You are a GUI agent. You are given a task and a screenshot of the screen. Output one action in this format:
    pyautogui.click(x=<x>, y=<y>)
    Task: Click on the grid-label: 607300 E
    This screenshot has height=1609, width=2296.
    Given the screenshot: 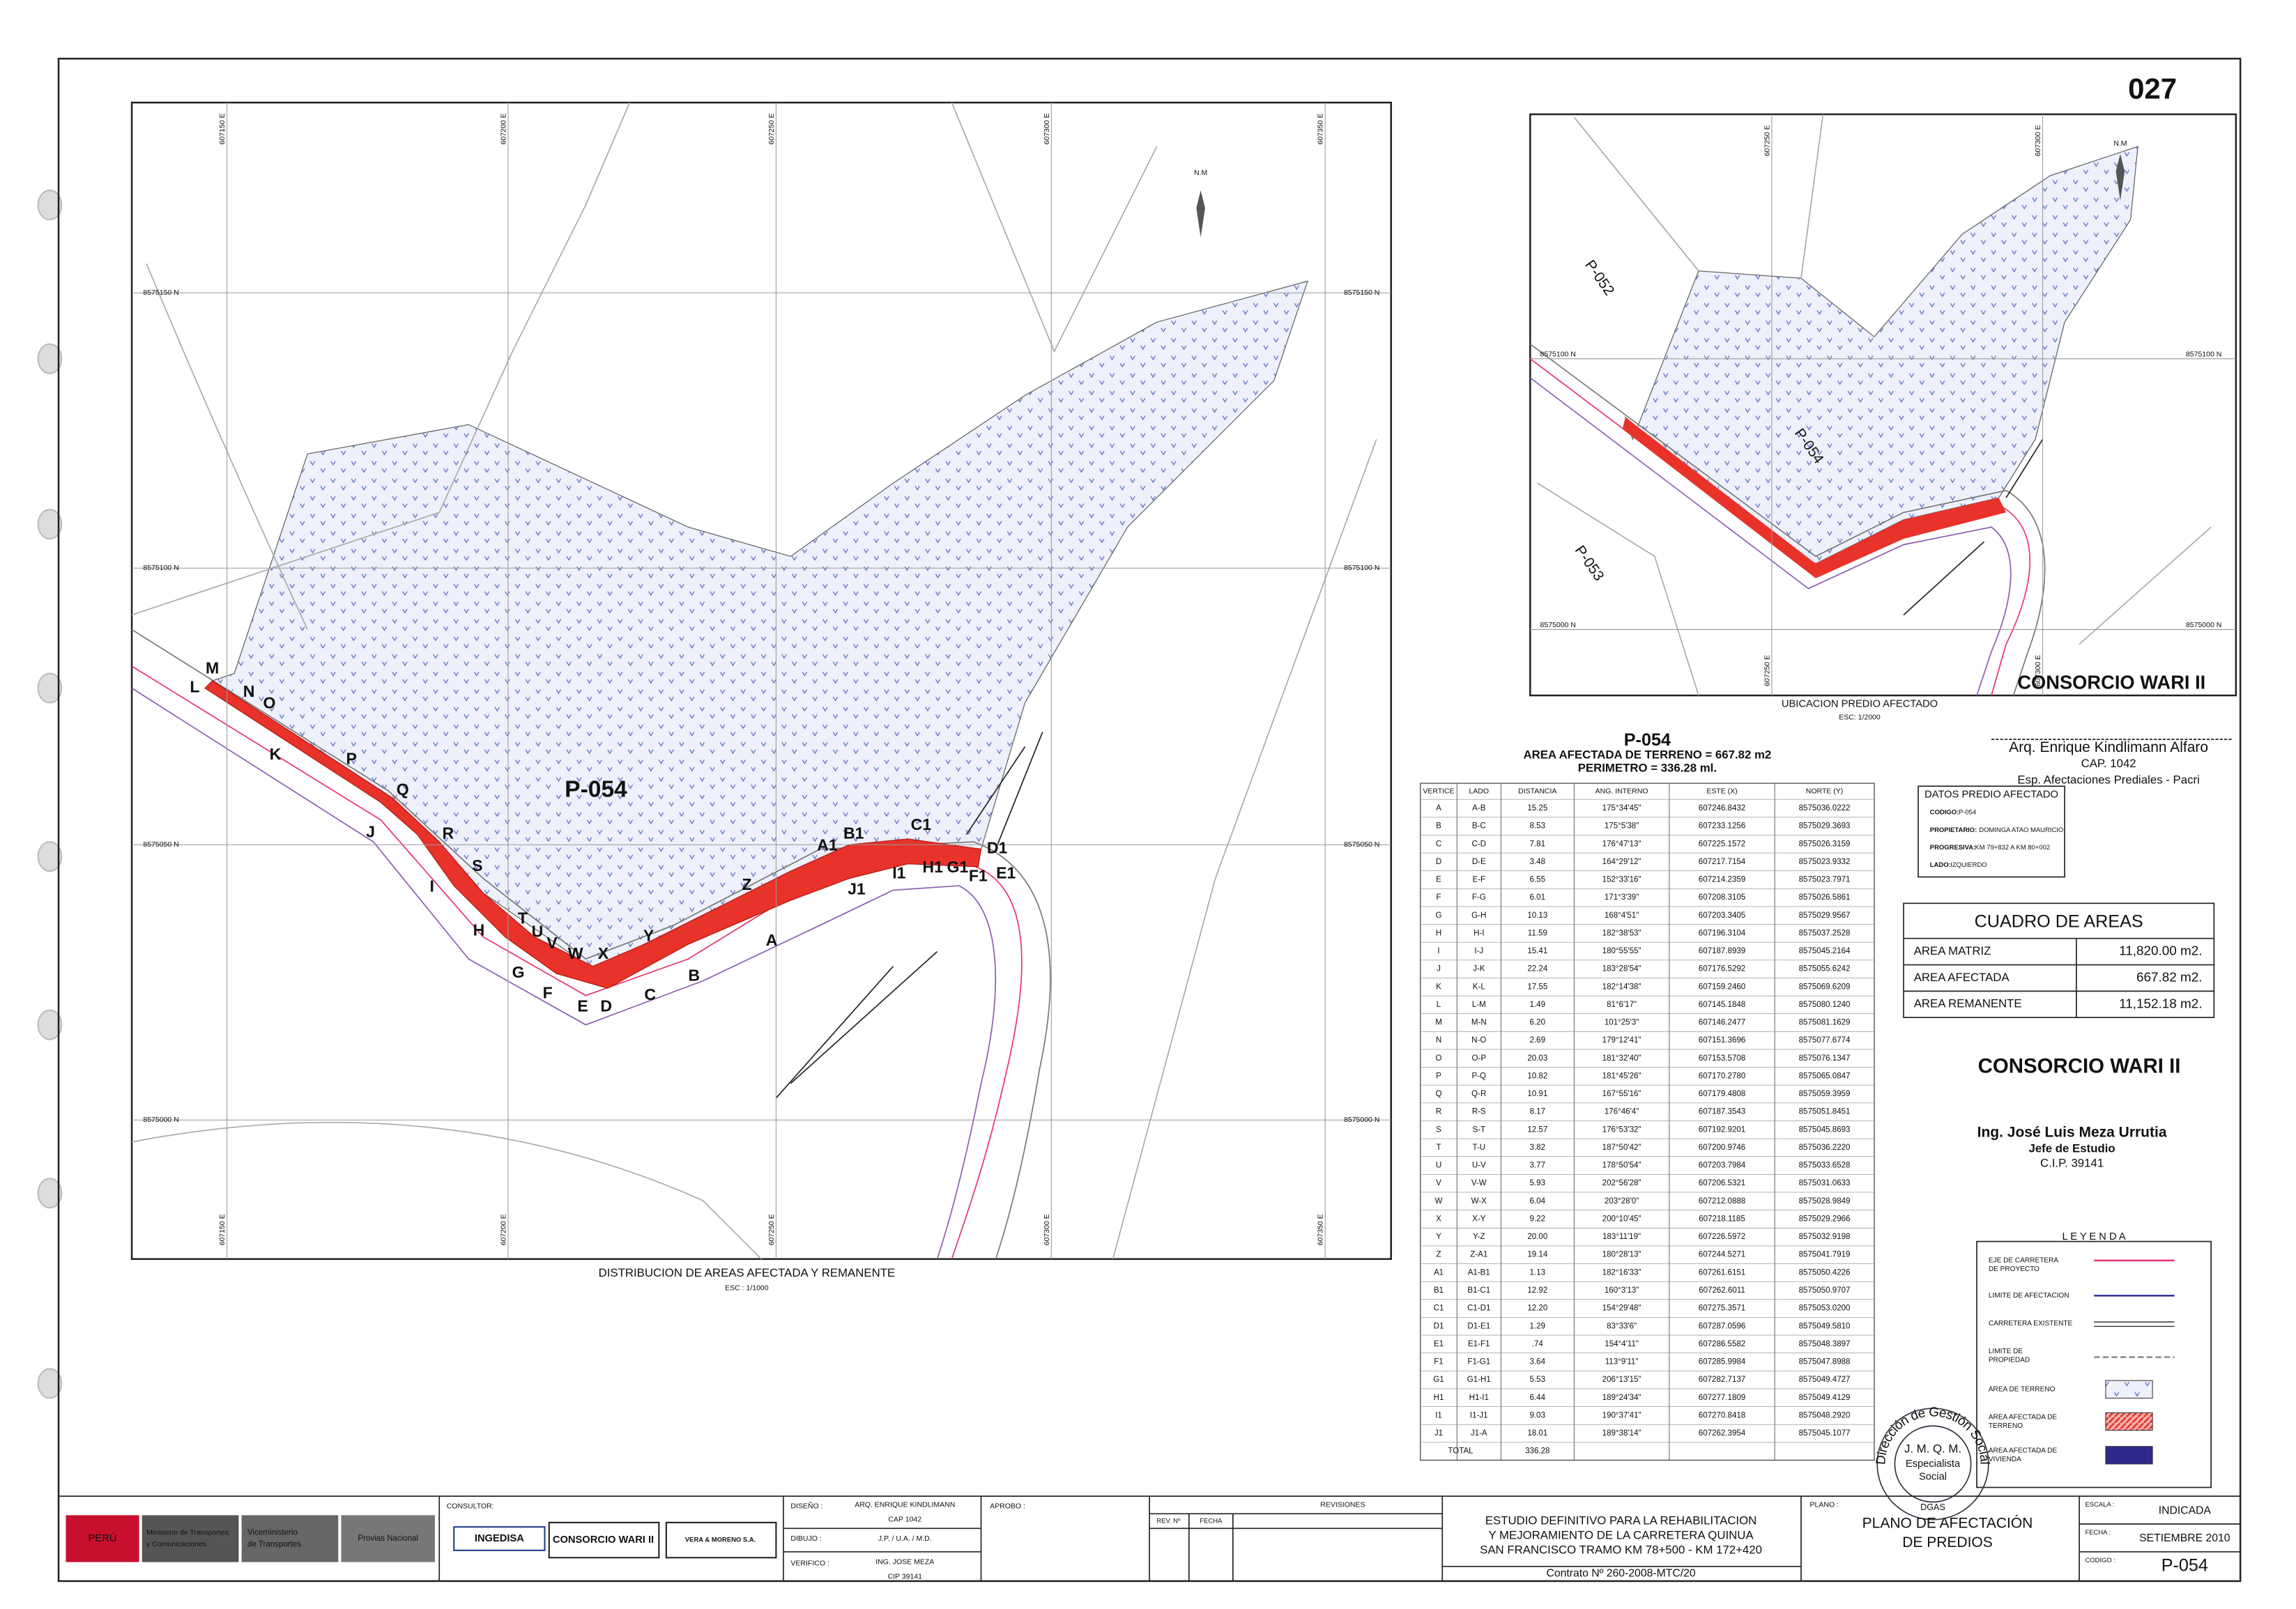 What is the action you would take?
    pyautogui.click(x=2038, y=140)
    